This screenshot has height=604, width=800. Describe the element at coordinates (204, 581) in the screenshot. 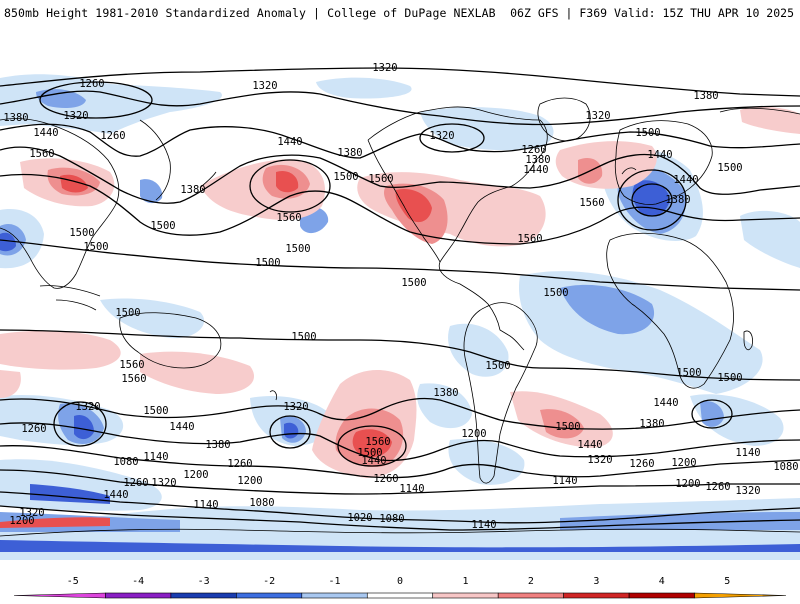

I see `colorbar-tick-label: -3` at that location.